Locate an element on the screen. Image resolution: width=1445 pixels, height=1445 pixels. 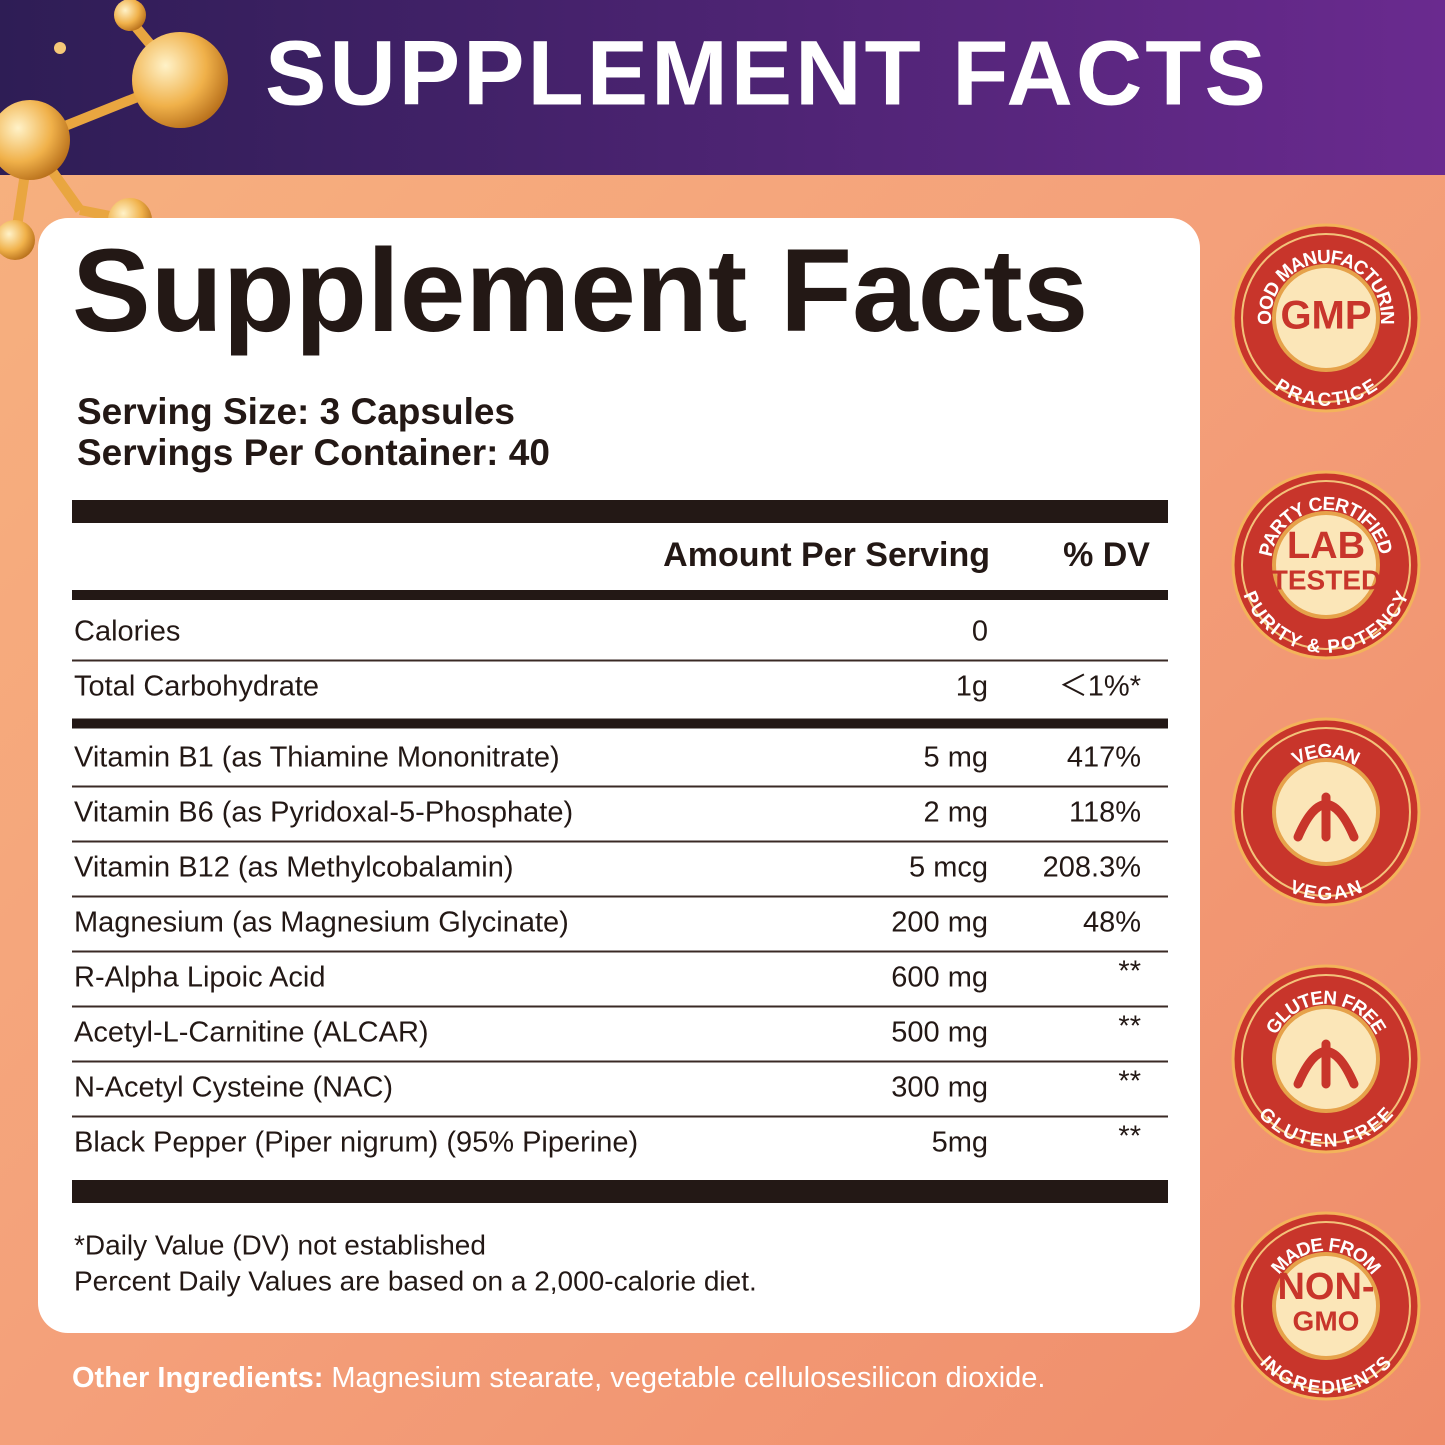
nutrient-amount: 0 is located at coordinates (980, 632).